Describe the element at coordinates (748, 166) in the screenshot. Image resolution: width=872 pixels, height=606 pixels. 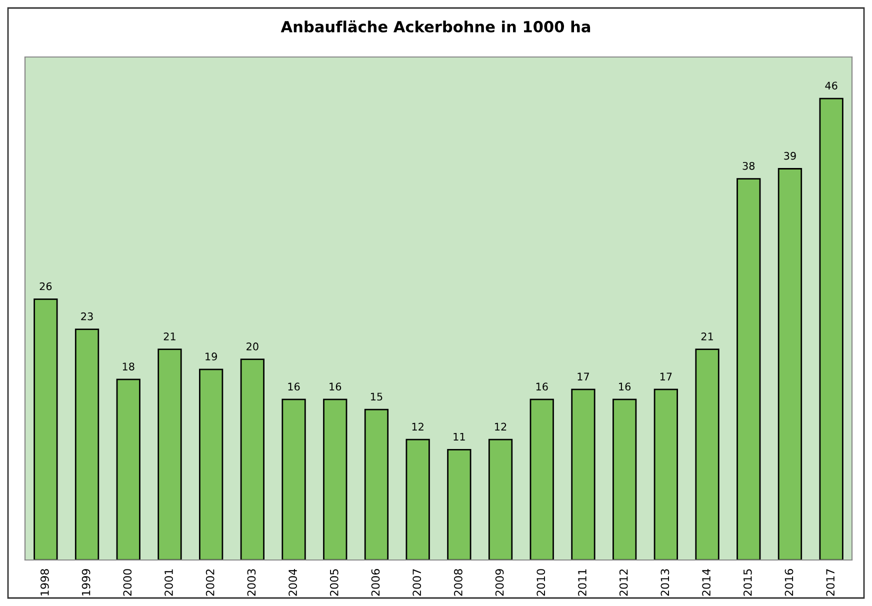
I see `data-label: 38` at that location.